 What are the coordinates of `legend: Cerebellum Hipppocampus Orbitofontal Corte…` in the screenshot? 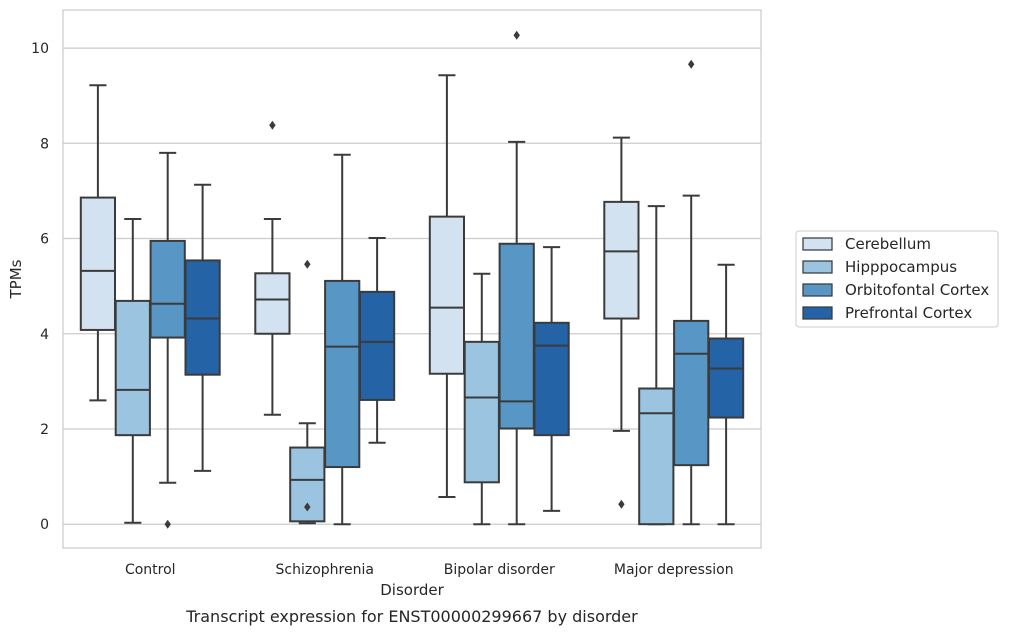 It's located at (897, 279).